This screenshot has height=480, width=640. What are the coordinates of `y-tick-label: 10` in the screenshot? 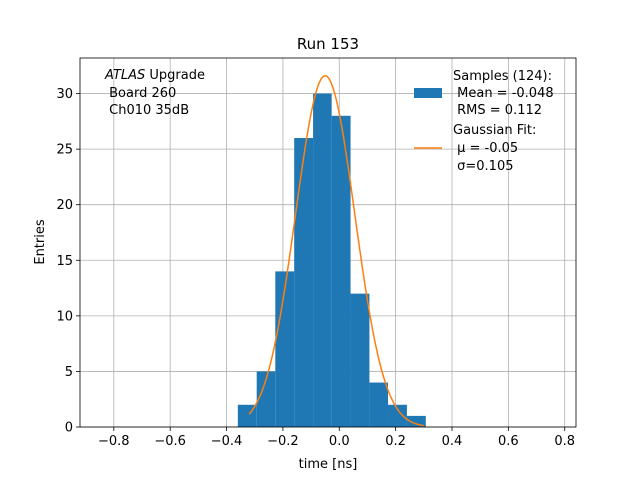 It's located at (64, 316).